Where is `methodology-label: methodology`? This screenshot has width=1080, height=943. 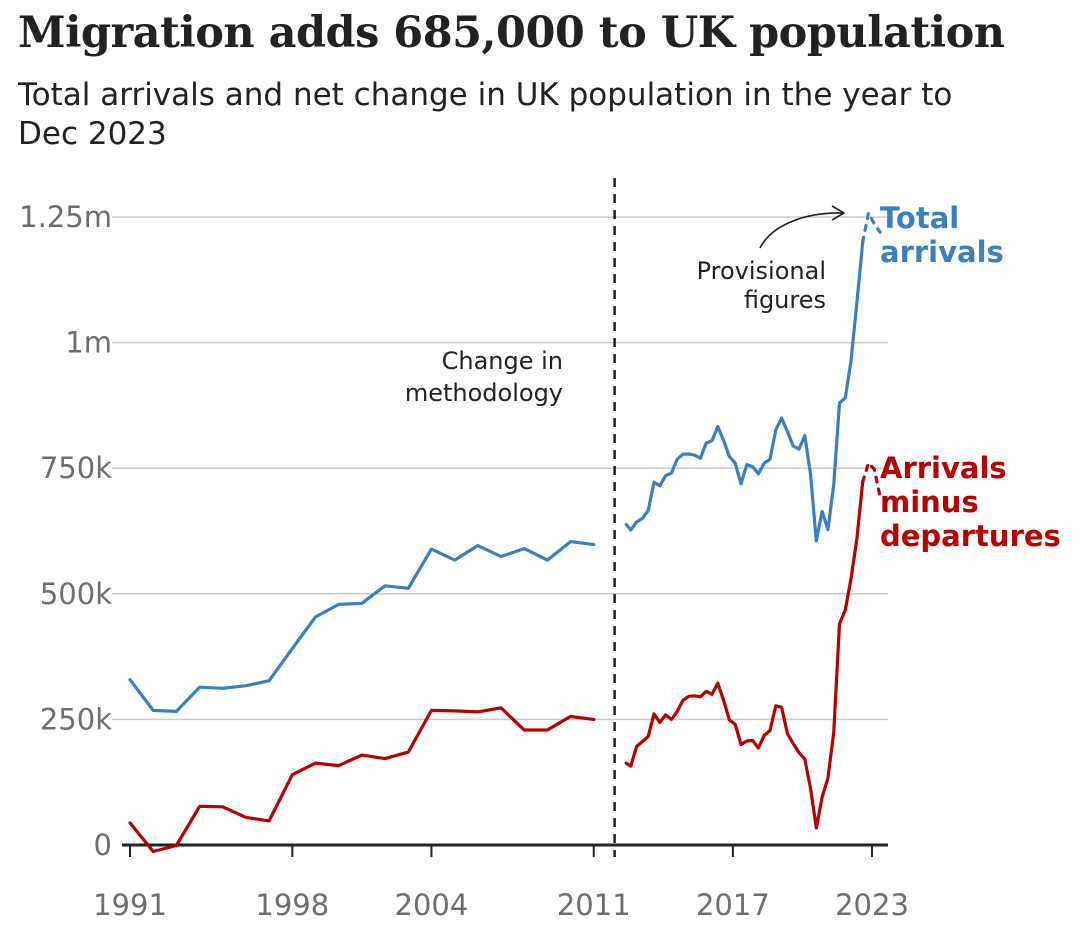 methodology-label: methodology is located at coordinates (484, 393).